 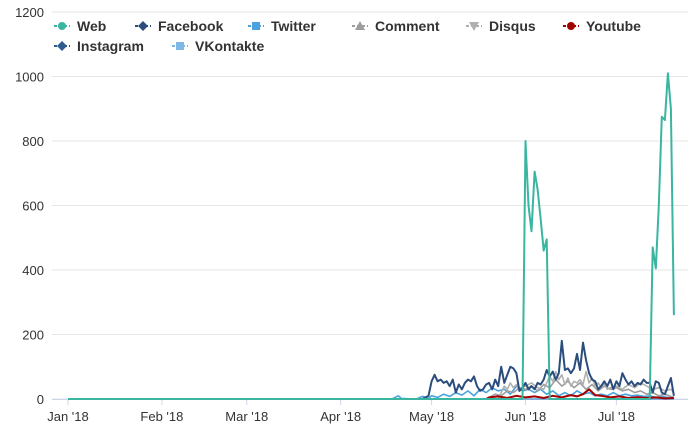 What do you see at coordinates (293, 26) in the screenshot?
I see `legend-label: Twitter` at bounding box center [293, 26].